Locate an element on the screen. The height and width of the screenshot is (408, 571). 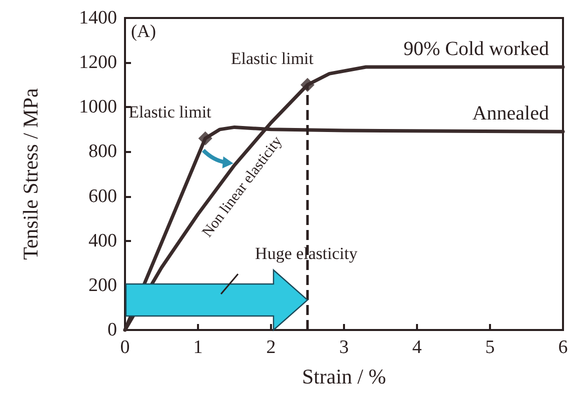
annotation: (A) is located at coordinates (143, 31).